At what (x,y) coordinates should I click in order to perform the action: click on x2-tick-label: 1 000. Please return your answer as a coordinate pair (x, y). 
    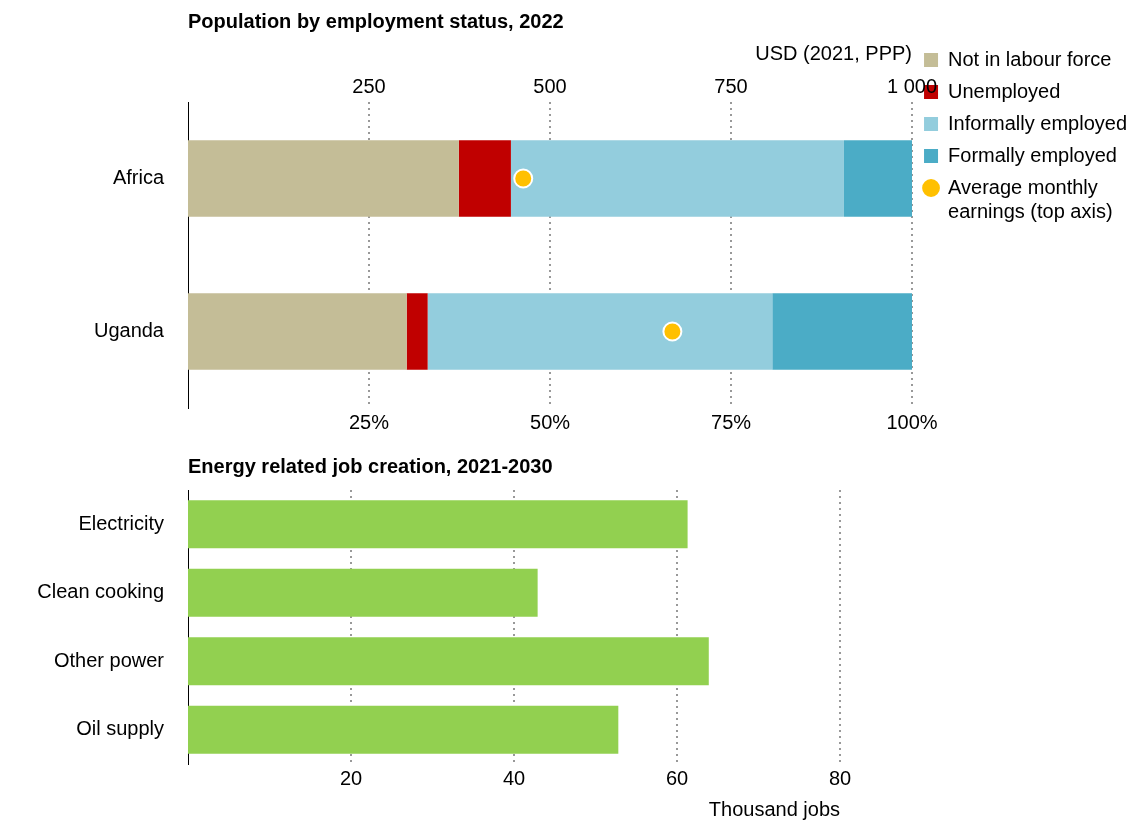
    Looking at the image, I should click on (912, 85).